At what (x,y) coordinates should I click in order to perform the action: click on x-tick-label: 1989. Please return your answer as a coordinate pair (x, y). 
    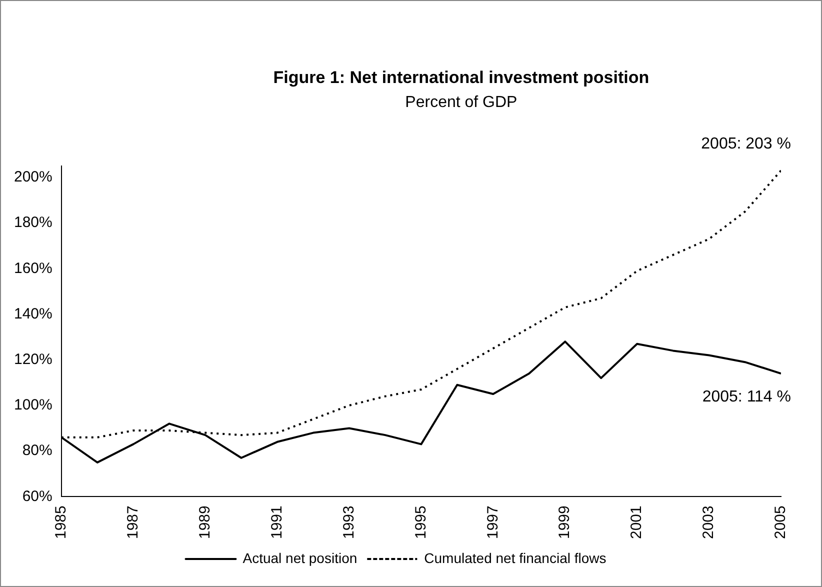
    Looking at the image, I should click on (205, 523).